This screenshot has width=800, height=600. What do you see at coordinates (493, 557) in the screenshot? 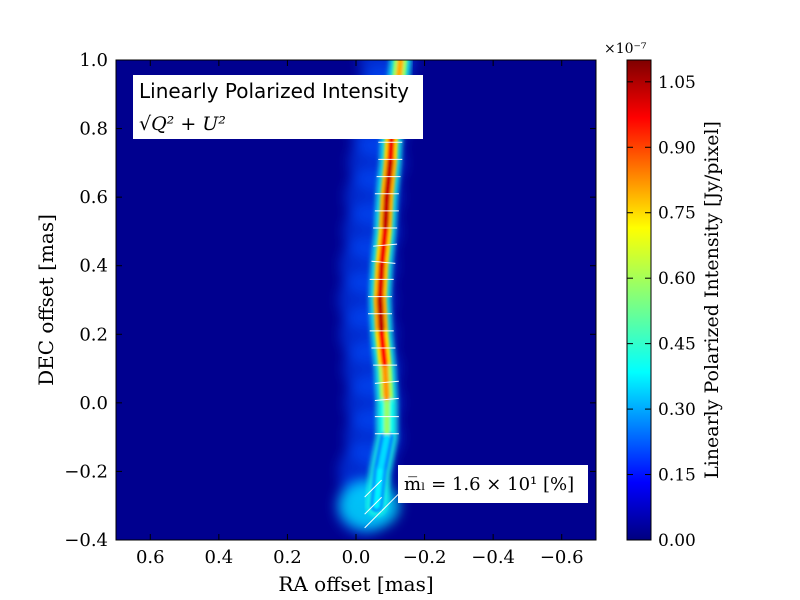
I see `x-tick-label: −0.4` at bounding box center [493, 557].